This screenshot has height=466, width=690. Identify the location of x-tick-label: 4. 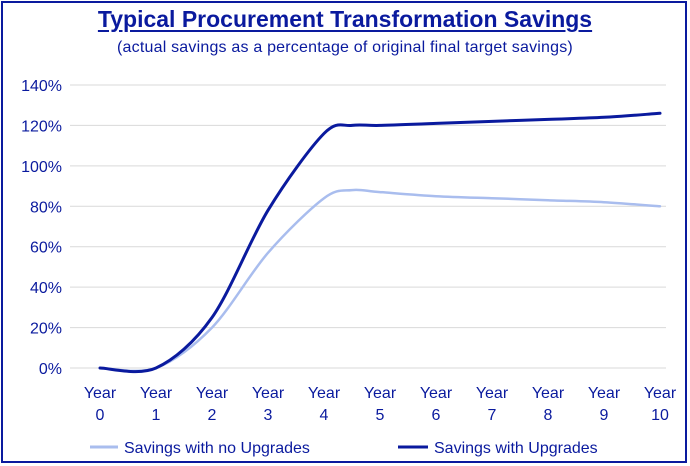
(324, 415).